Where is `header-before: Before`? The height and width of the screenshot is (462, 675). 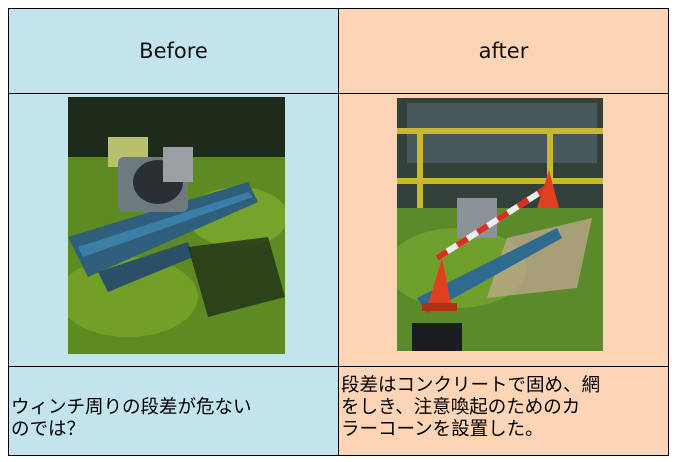
header-before: Before is located at coordinates (173, 51).